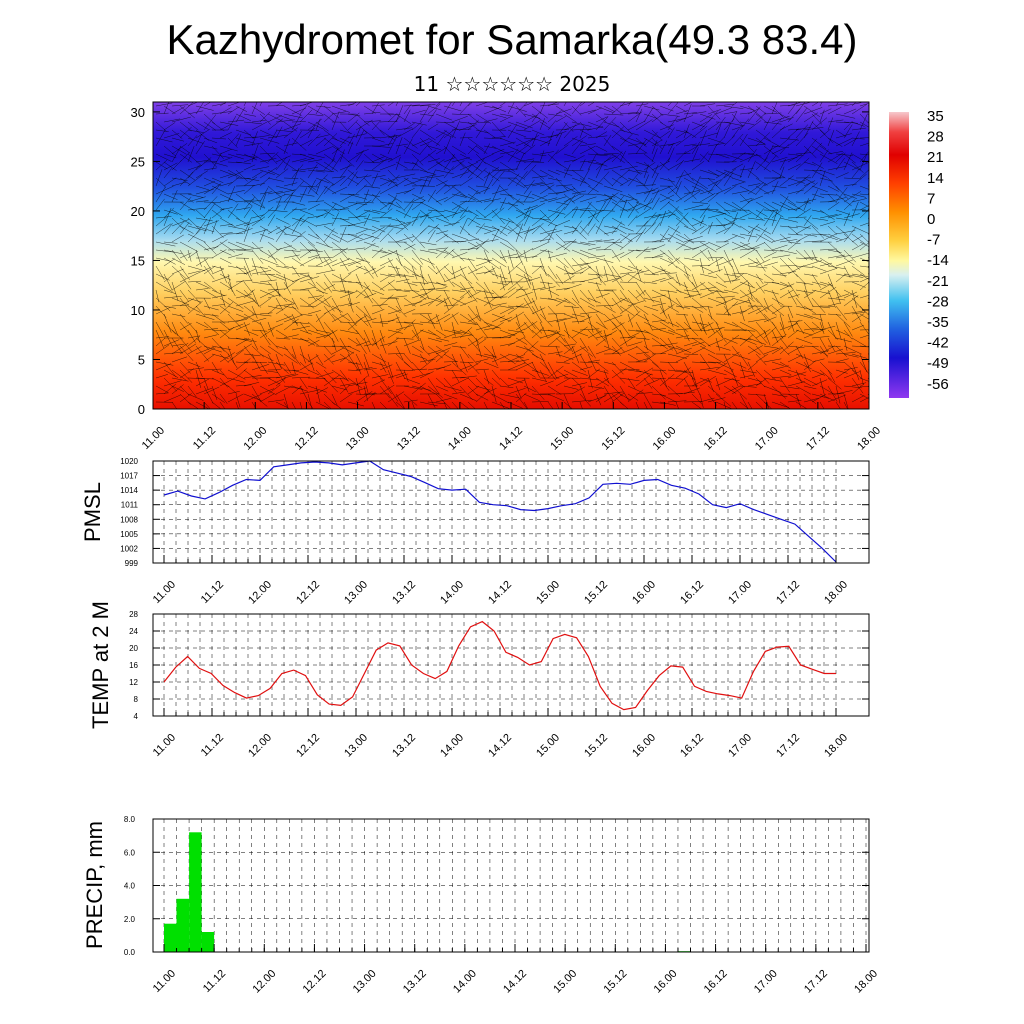  I want to click on y-tick-label: 0.0, so click(130, 952).